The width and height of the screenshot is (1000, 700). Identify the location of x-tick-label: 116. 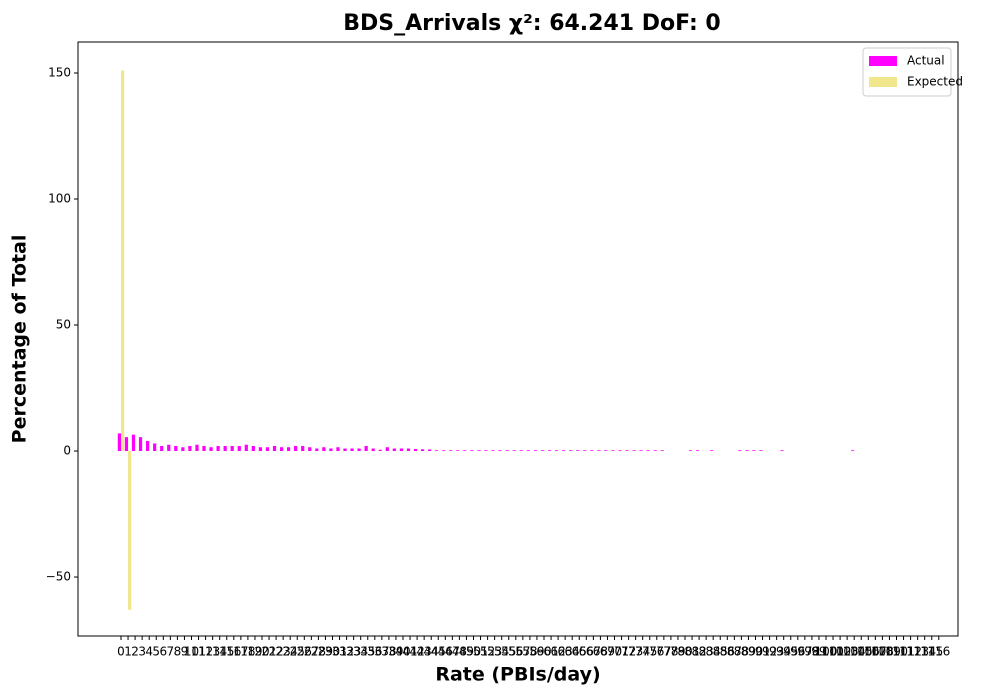
(938, 652).